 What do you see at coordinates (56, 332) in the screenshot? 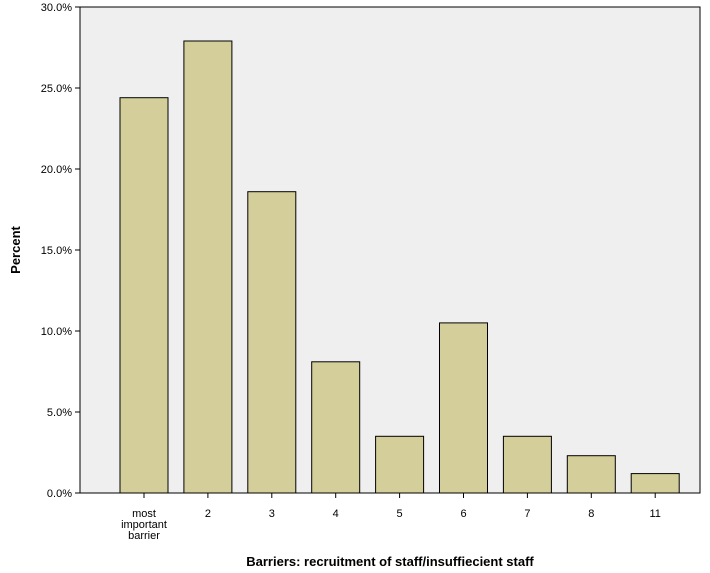
I see `y-tick-label: 10.0%` at bounding box center [56, 332].